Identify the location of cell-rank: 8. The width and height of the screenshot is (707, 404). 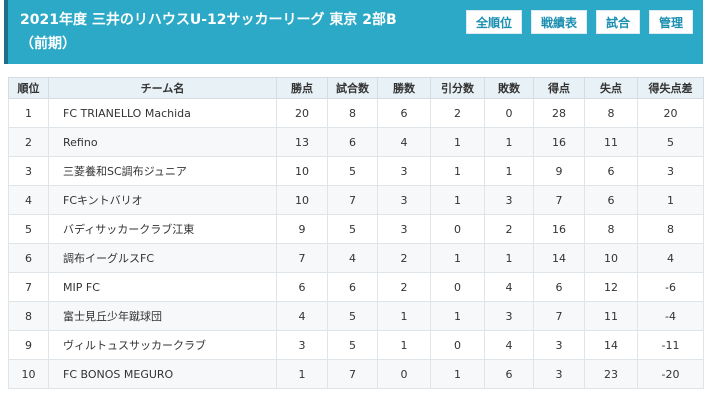
(28, 316).